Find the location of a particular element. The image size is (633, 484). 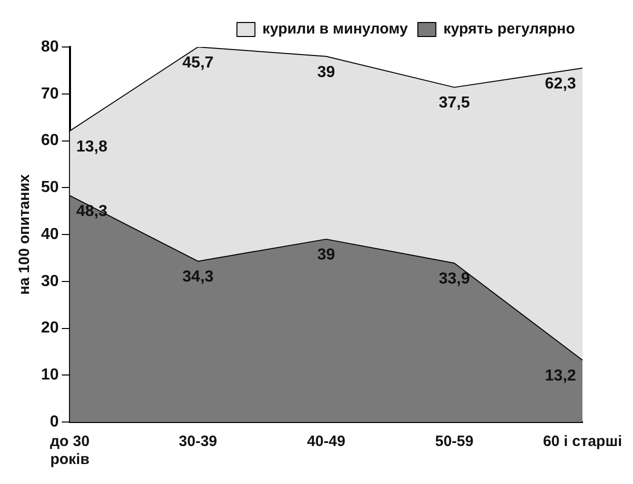

legend-label: курили в минулому is located at coordinates (335, 29).